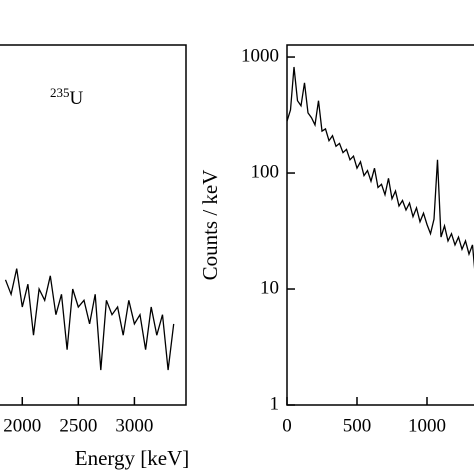  What do you see at coordinates (132, 458) in the screenshot?
I see `x-axis-label: Energy [keV]` at bounding box center [132, 458].